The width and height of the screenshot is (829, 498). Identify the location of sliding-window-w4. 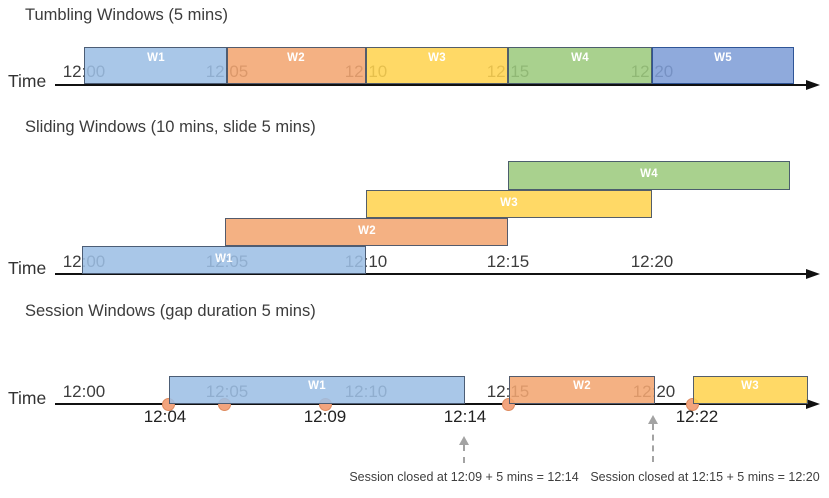
(649, 175).